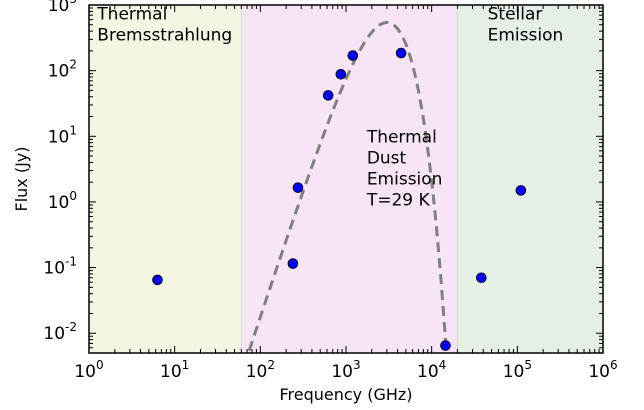 The image size is (644, 410). I want to click on tick-label: 10⁵, so click(517, 370).